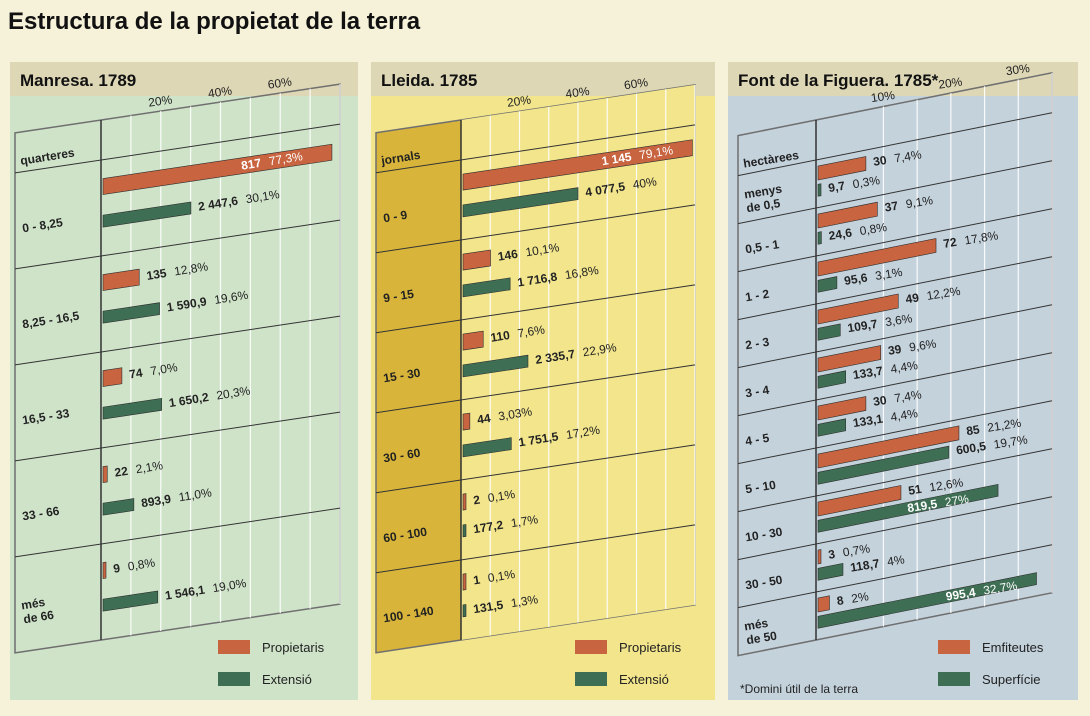 The image size is (1090, 716). I want to click on category-label: 15 - 30, so click(401, 376).